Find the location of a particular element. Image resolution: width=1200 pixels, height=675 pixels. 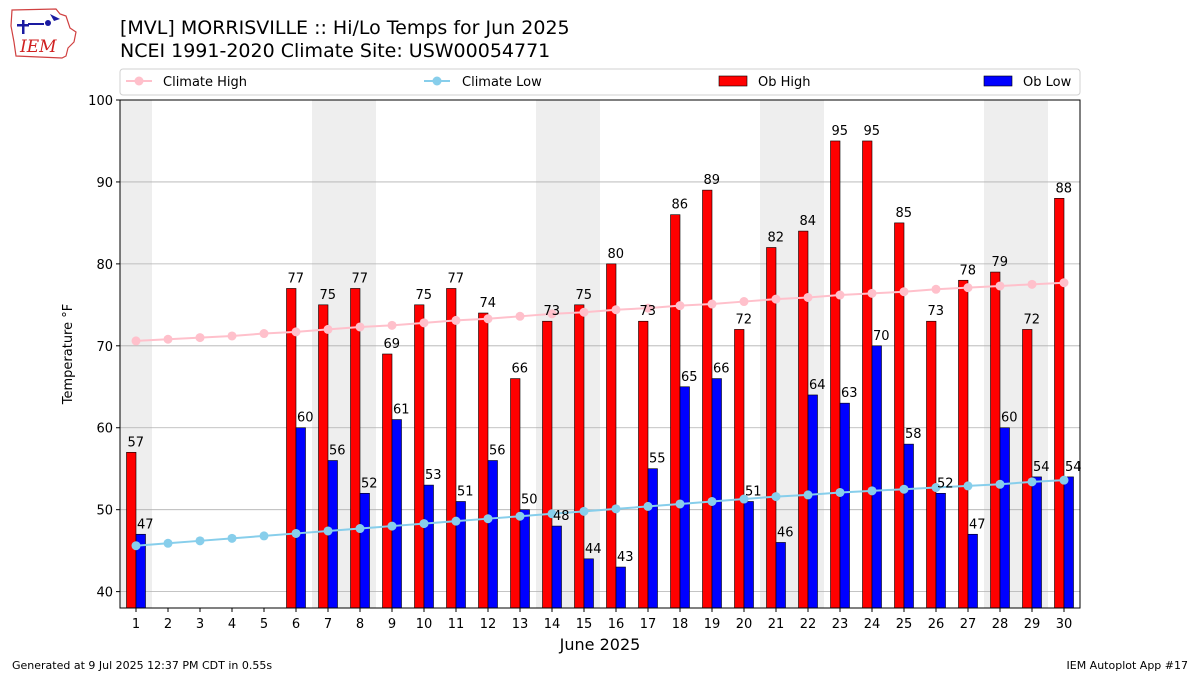

y-tick-label: 50 is located at coordinates (104, 511).